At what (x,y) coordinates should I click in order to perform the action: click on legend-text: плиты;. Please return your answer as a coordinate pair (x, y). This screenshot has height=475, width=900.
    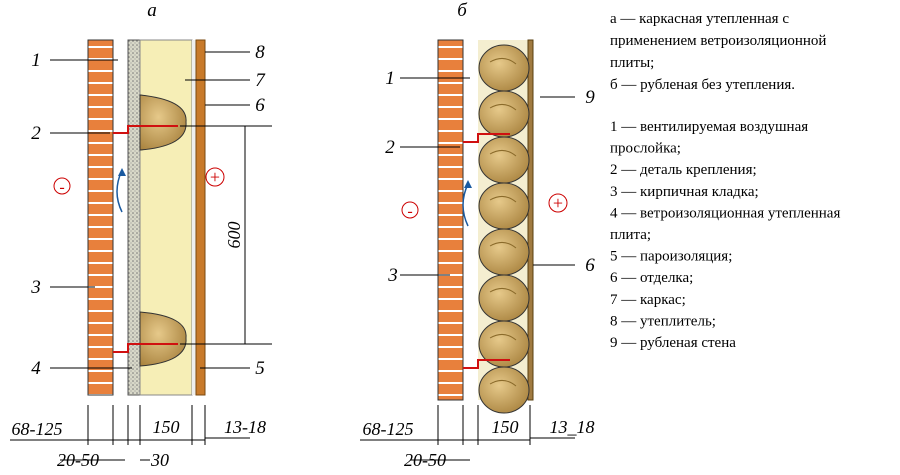
    Looking at the image, I should click on (632, 63).